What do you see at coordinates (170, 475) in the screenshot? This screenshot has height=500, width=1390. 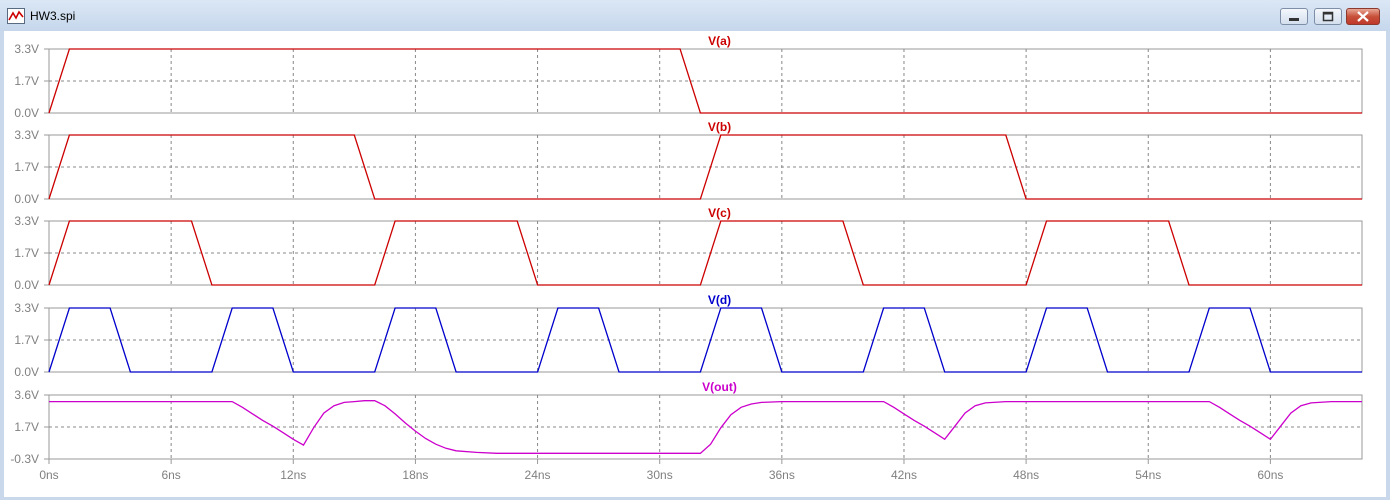 I see `x-tick-label: 6ns` at bounding box center [170, 475].